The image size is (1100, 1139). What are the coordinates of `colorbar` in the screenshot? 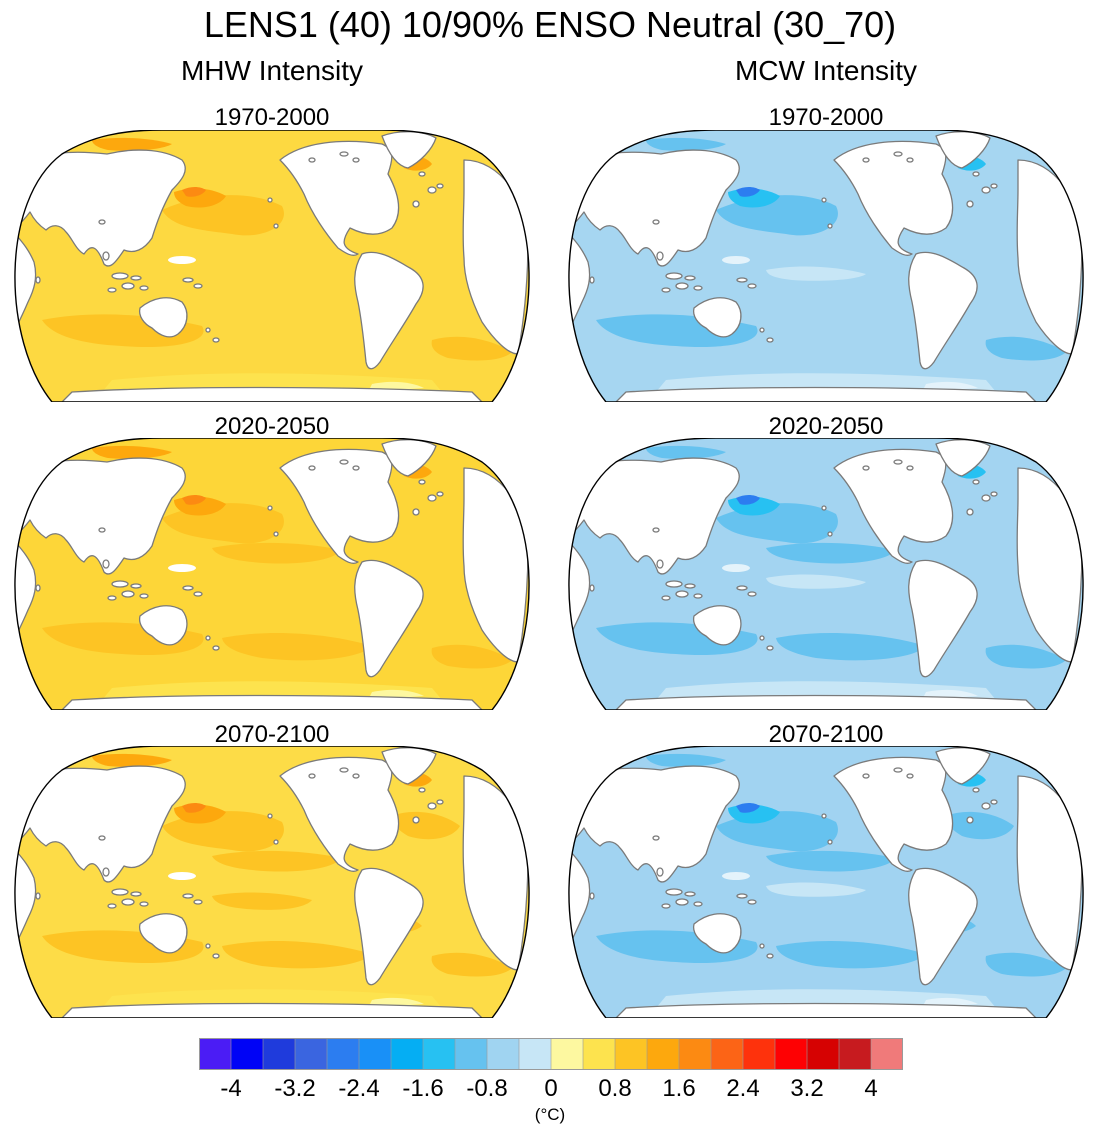 It's located at (551, 1054).